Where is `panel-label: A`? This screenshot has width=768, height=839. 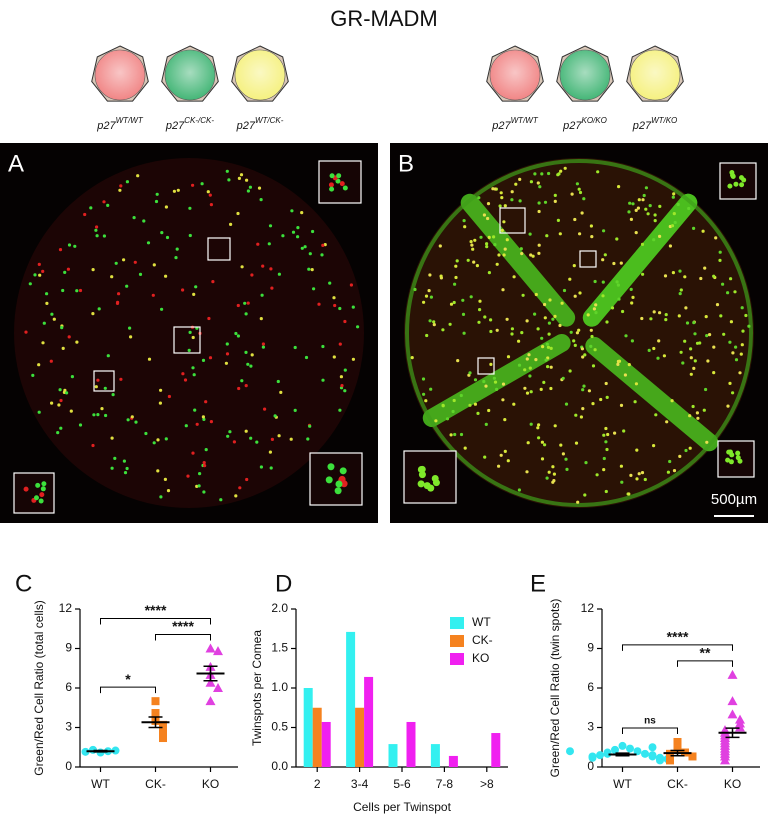 panel-label: A is located at coordinates (16, 163).